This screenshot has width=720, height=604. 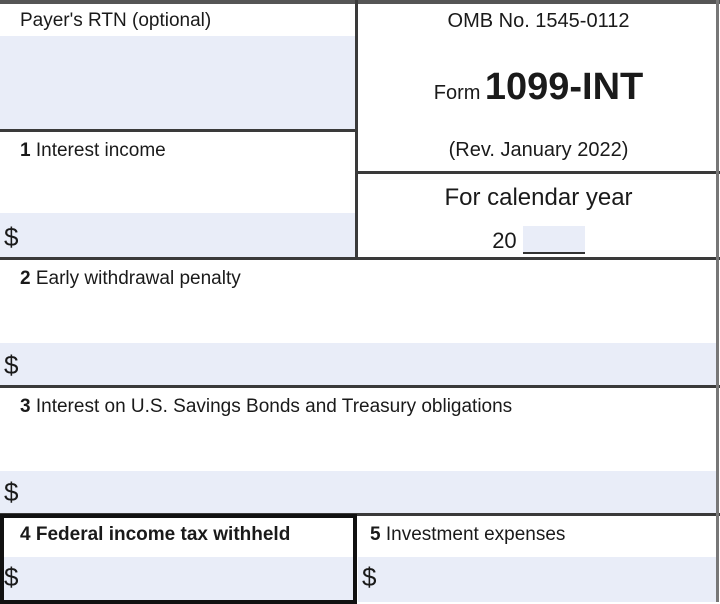 What do you see at coordinates (177, 579) in the screenshot?
I see `box4-input` at bounding box center [177, 579].